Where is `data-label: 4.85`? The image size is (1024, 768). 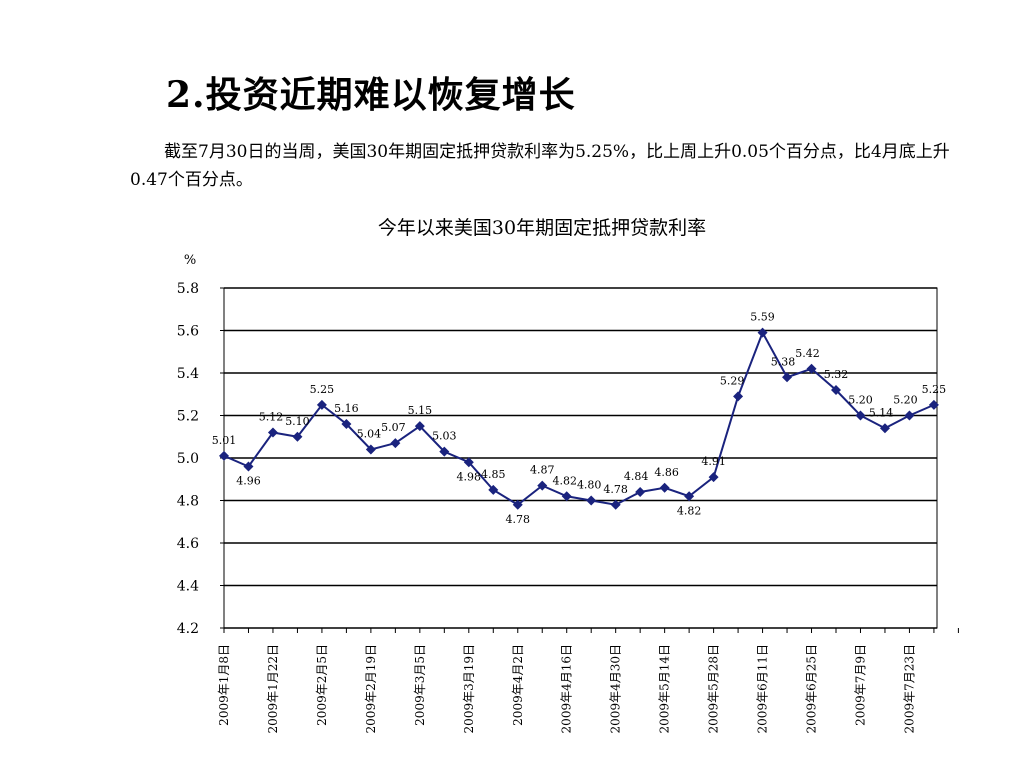 data-label: 4.85 is located at coordinates (493, 474).